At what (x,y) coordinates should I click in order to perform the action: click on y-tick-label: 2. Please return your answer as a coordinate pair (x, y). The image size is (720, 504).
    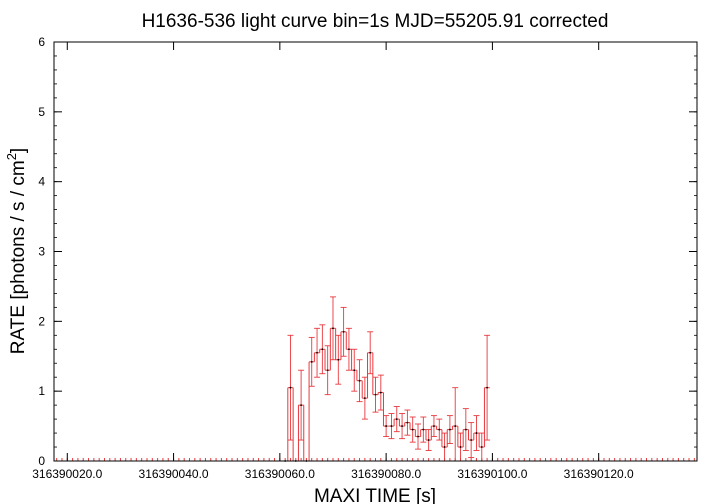
    Looking at the image, I should click on (41, 321).